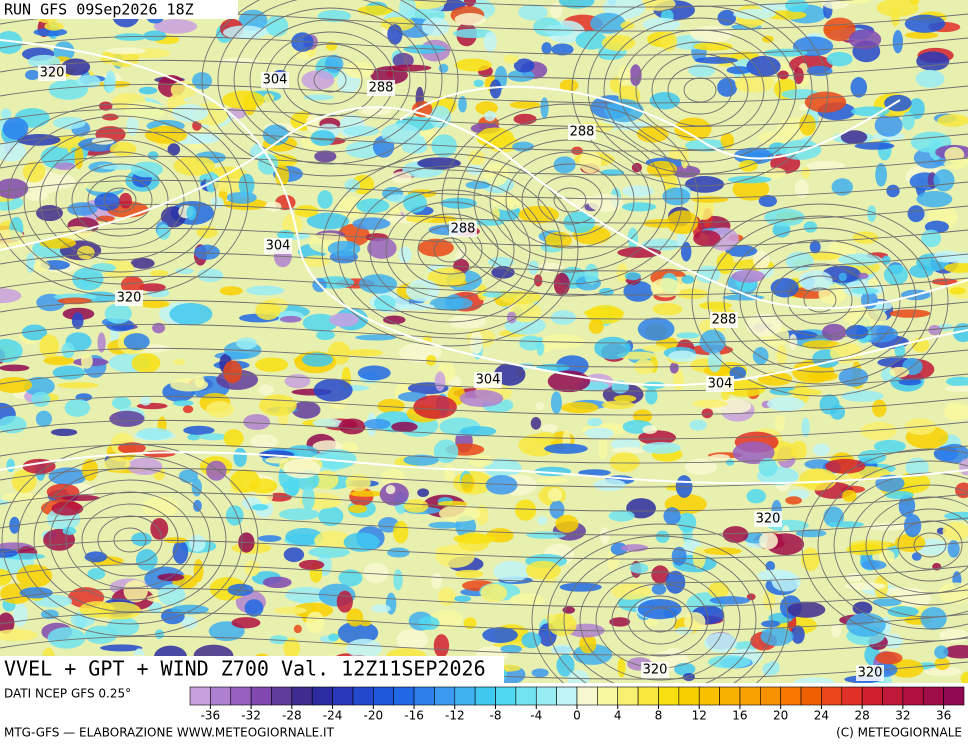 This screenshot has height=749, width=968. What do you see at coordinates (278, 246) in the screenshot?
I see `contour-label: 304` at bounding box center [278, 246].